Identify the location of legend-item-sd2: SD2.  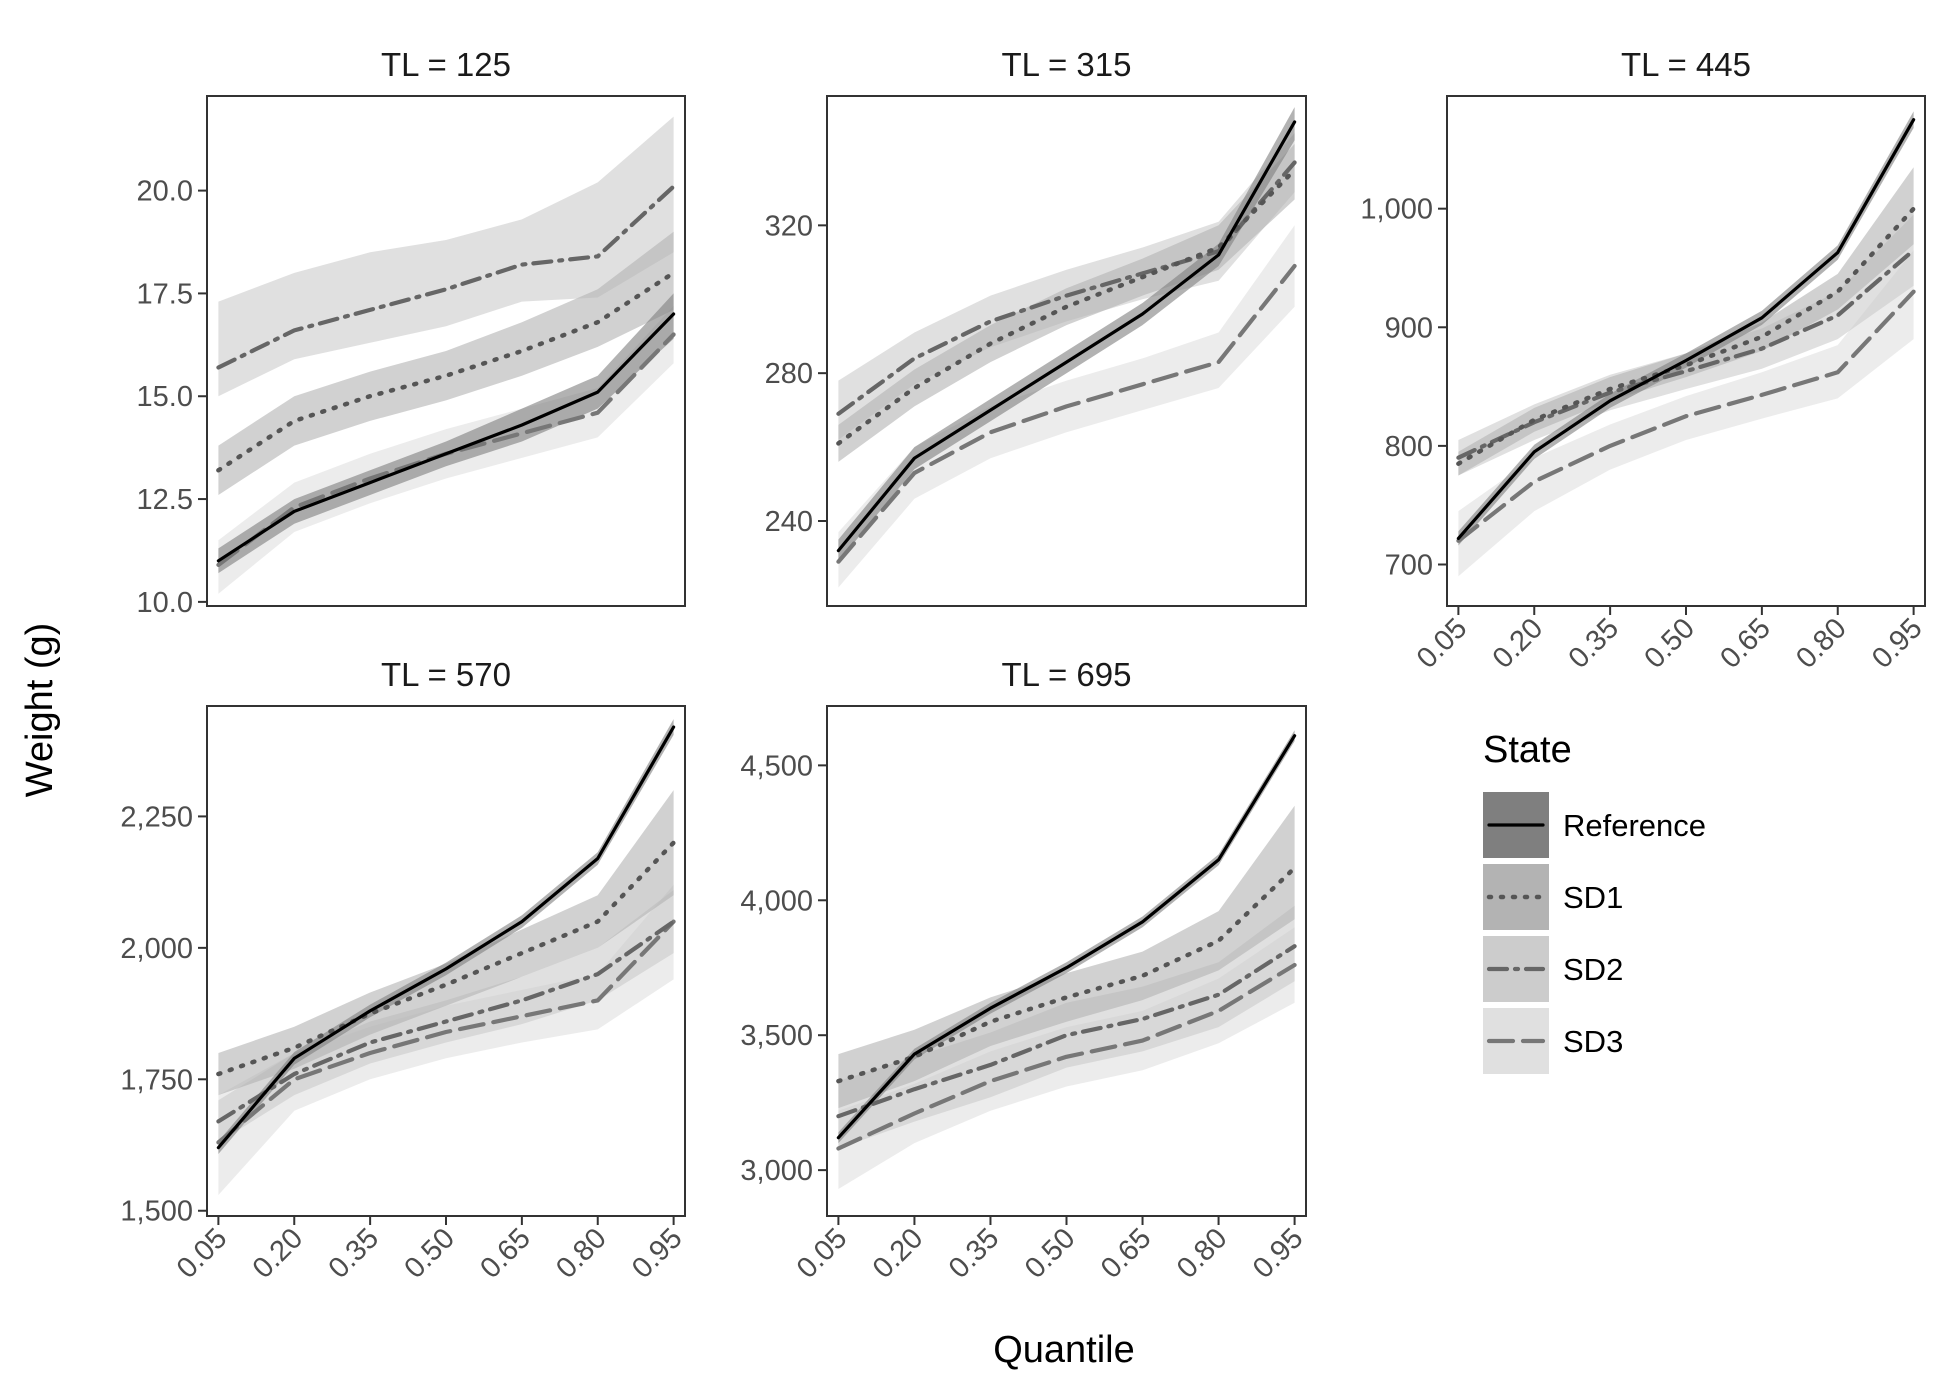
(1553, 969).